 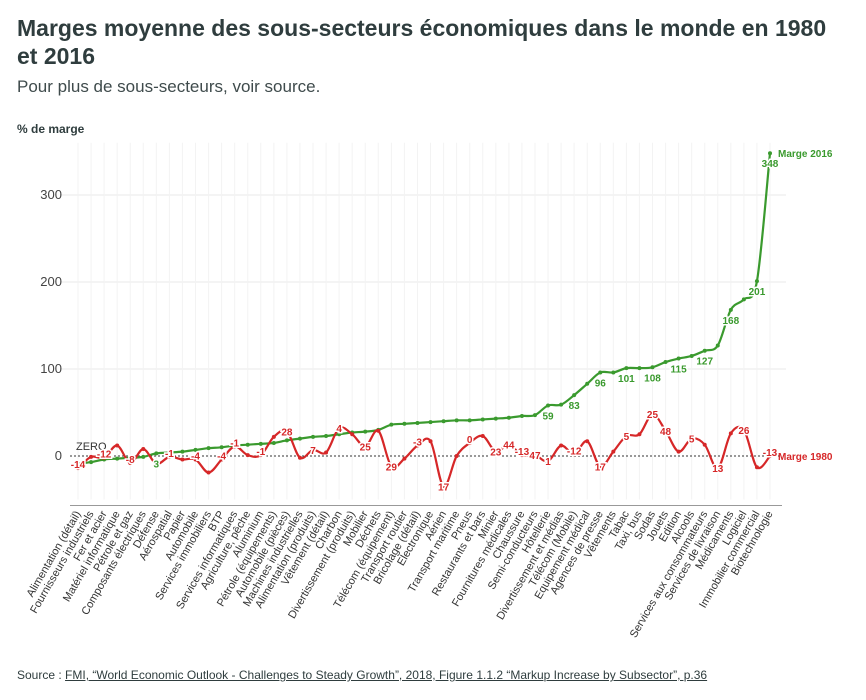 I want to click on data-label-marge-1980: 25, so click(x=653, y=415).